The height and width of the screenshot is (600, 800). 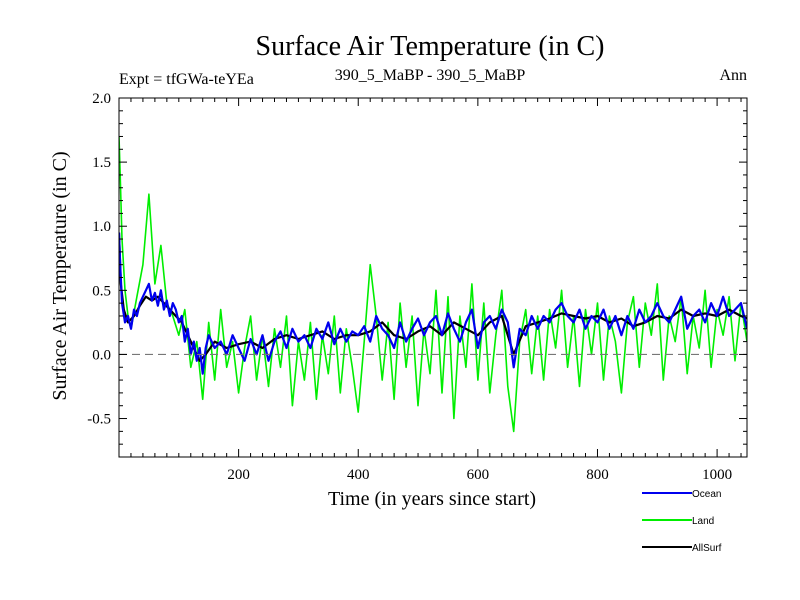 What do you see at coordinates (478, 475) in the screenshot?
I see `x-tick-label: 600` at bounding box center [478, 475].